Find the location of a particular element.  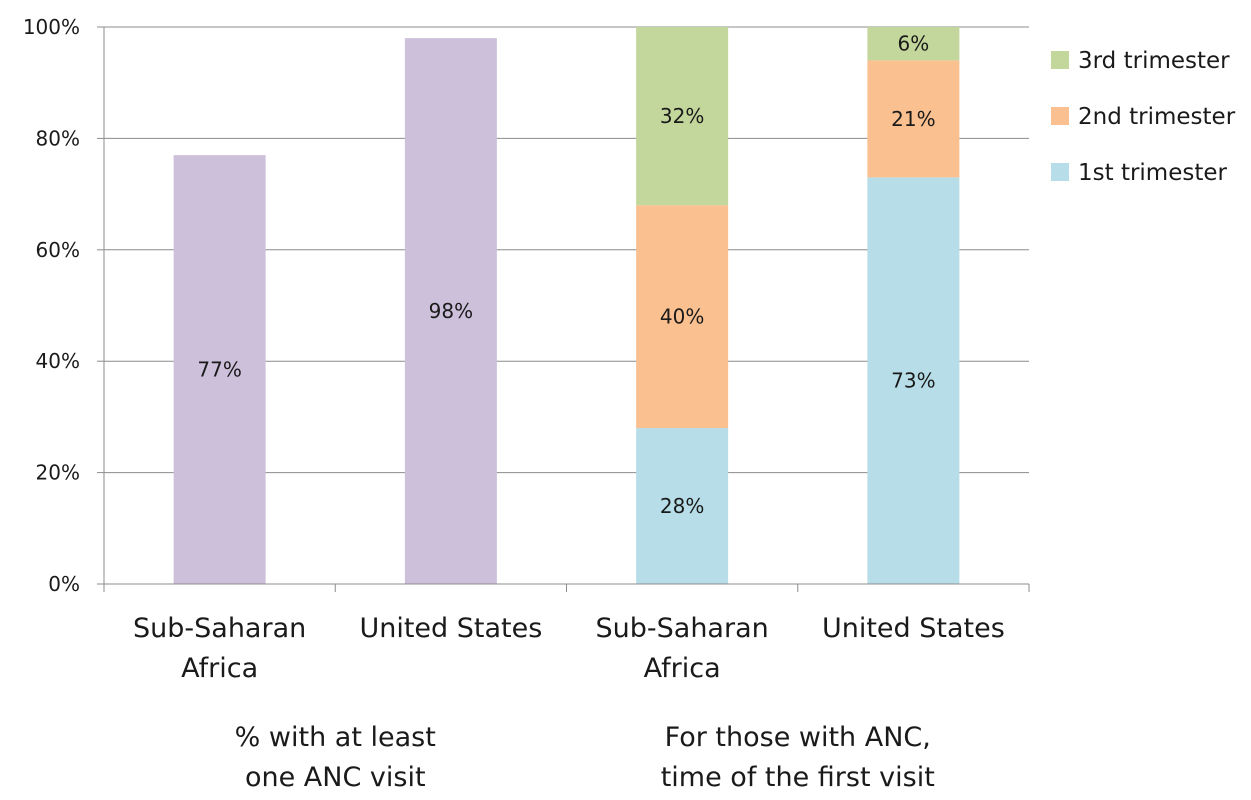

data-label: 32% is located at coordinates (682, 116).